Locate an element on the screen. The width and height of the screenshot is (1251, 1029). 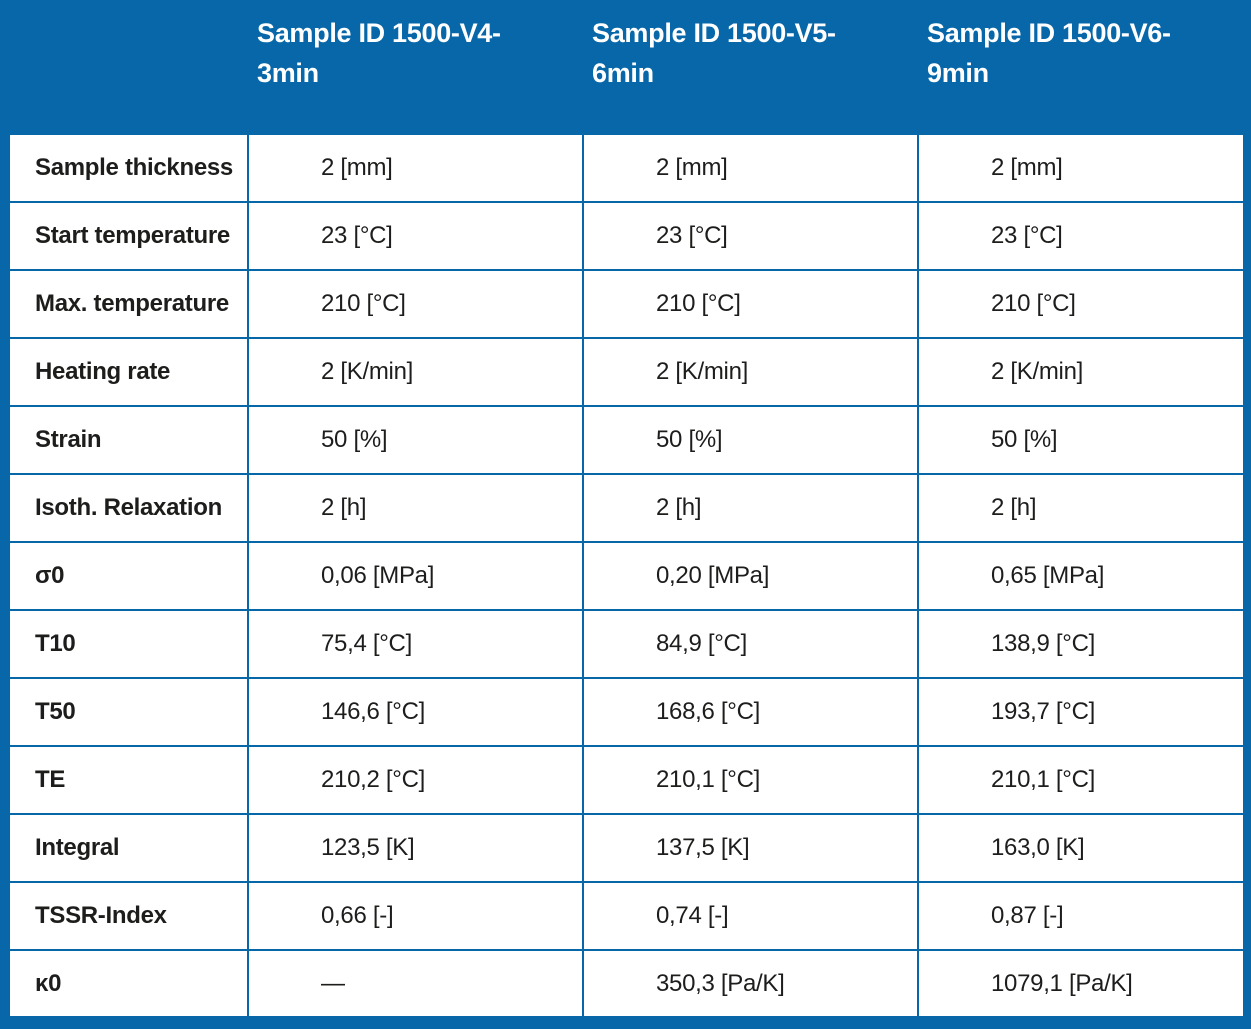
table-row: σ0 0,06 [MPa] 0,20 [MPa] 0,65 [MPa] is located at coordinates (626, 575).